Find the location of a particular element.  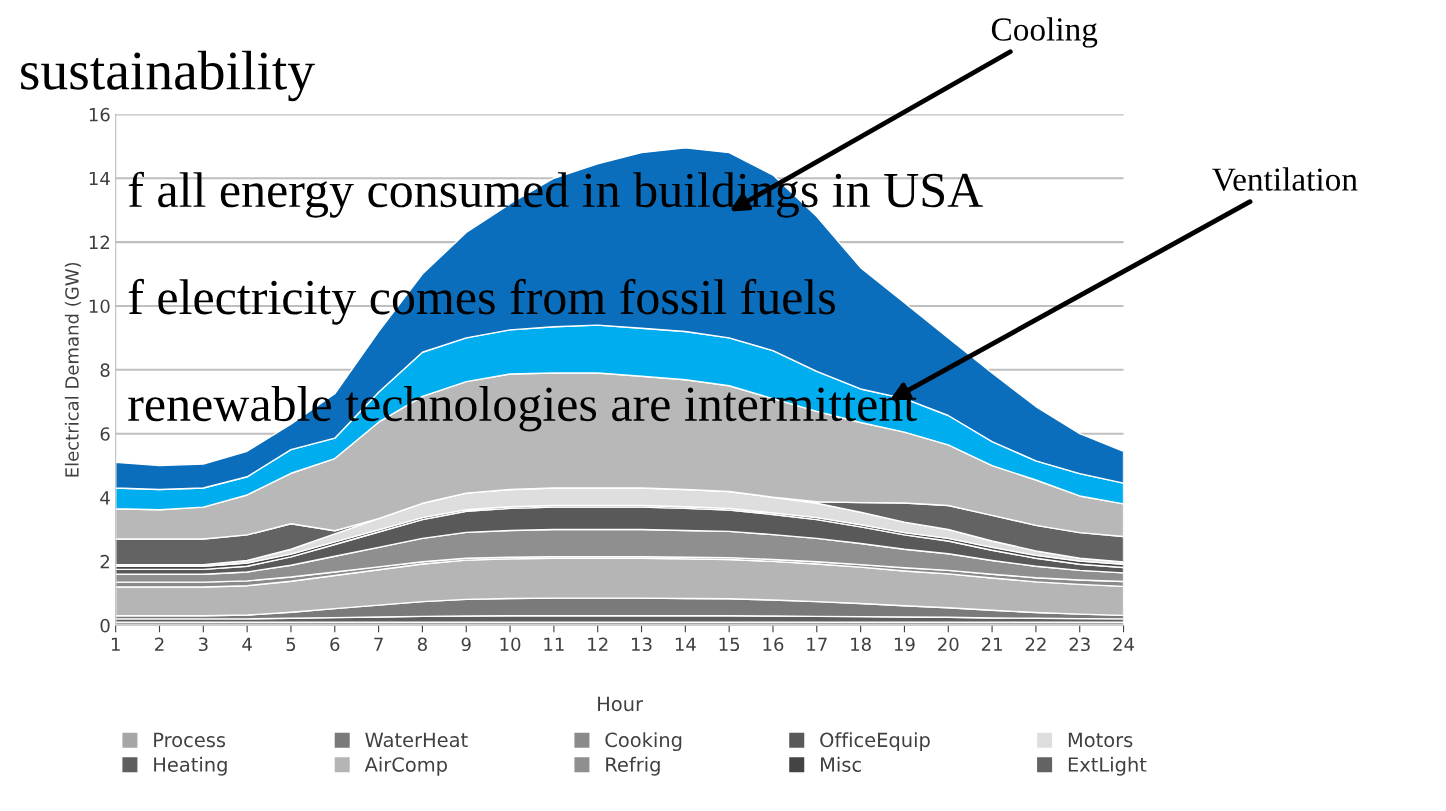

chart-title: sustainability is located at coordinates (168, 76).